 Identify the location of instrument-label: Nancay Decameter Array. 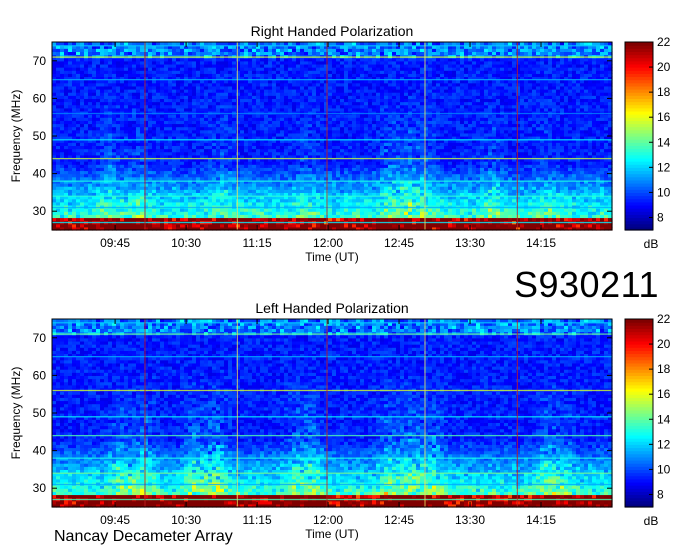
(143, 536).